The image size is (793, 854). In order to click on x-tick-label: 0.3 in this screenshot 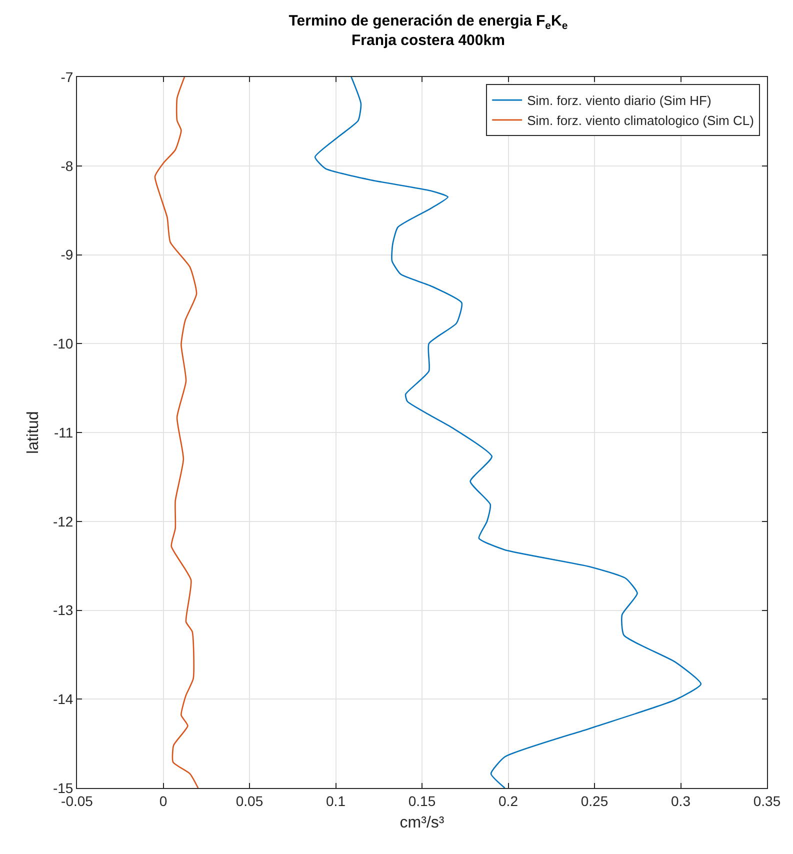, I will do `click(681, 800)`.